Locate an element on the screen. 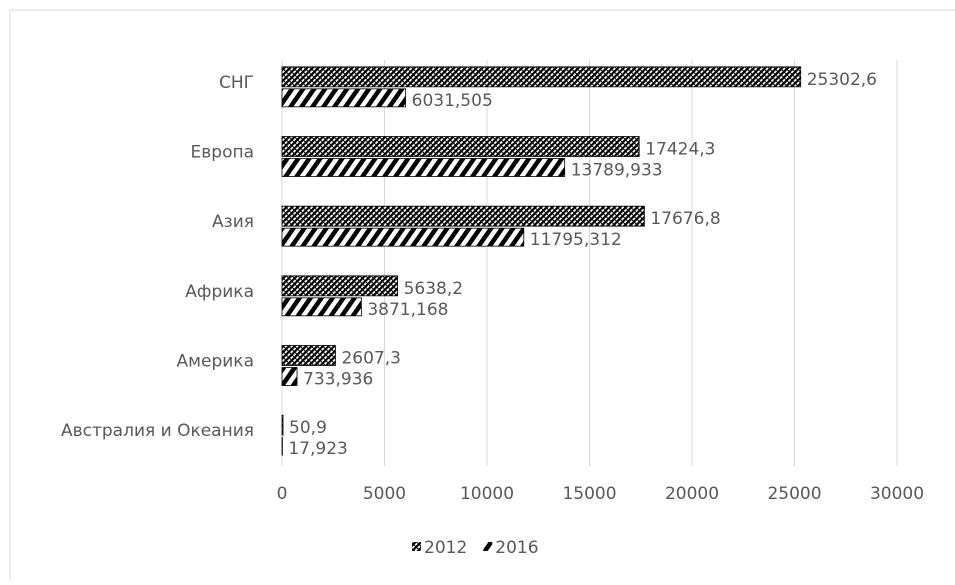 The image size is (955, 585). data-label: 6031,505 is located at coordinates (452, 101).